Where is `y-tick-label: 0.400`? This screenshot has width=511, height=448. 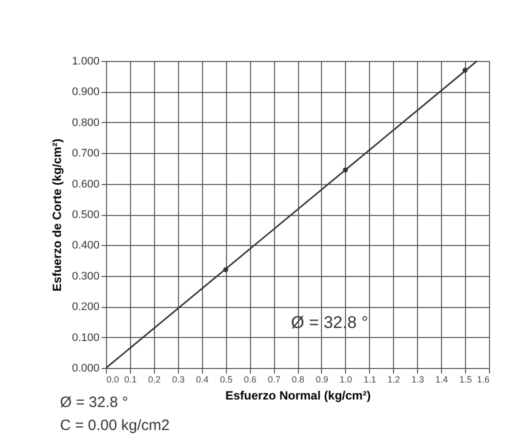 y-tick-label: 0.400 is located at coordinates (86, 246).